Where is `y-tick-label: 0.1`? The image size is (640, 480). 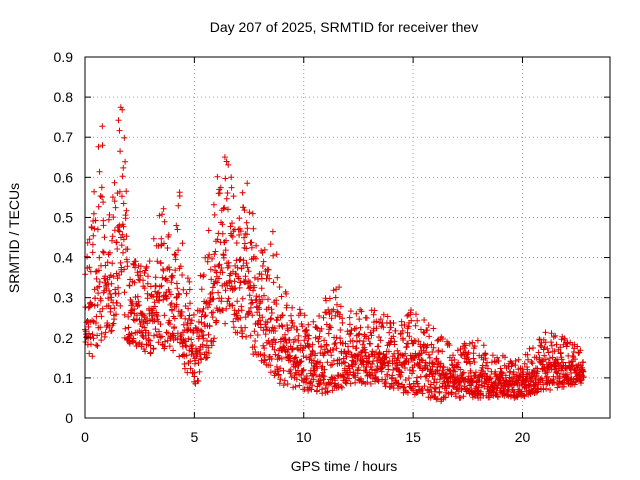
y-tick-label: 0.1 is located at coordinates (64, 378).